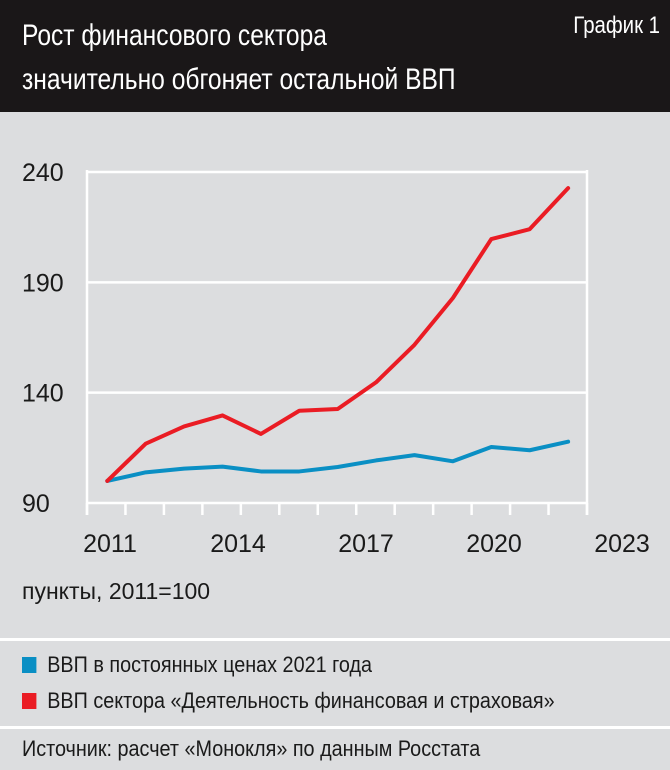  What do you see at coordinates (110, 544) in the screenshot?
I see `x-tick-label: 2011` at bounding box center [110, 544].